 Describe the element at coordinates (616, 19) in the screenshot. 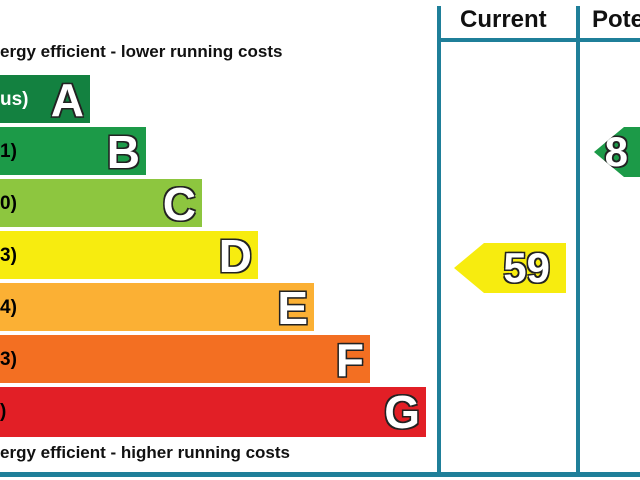

I see `potential-column-header: Pote` at that location.